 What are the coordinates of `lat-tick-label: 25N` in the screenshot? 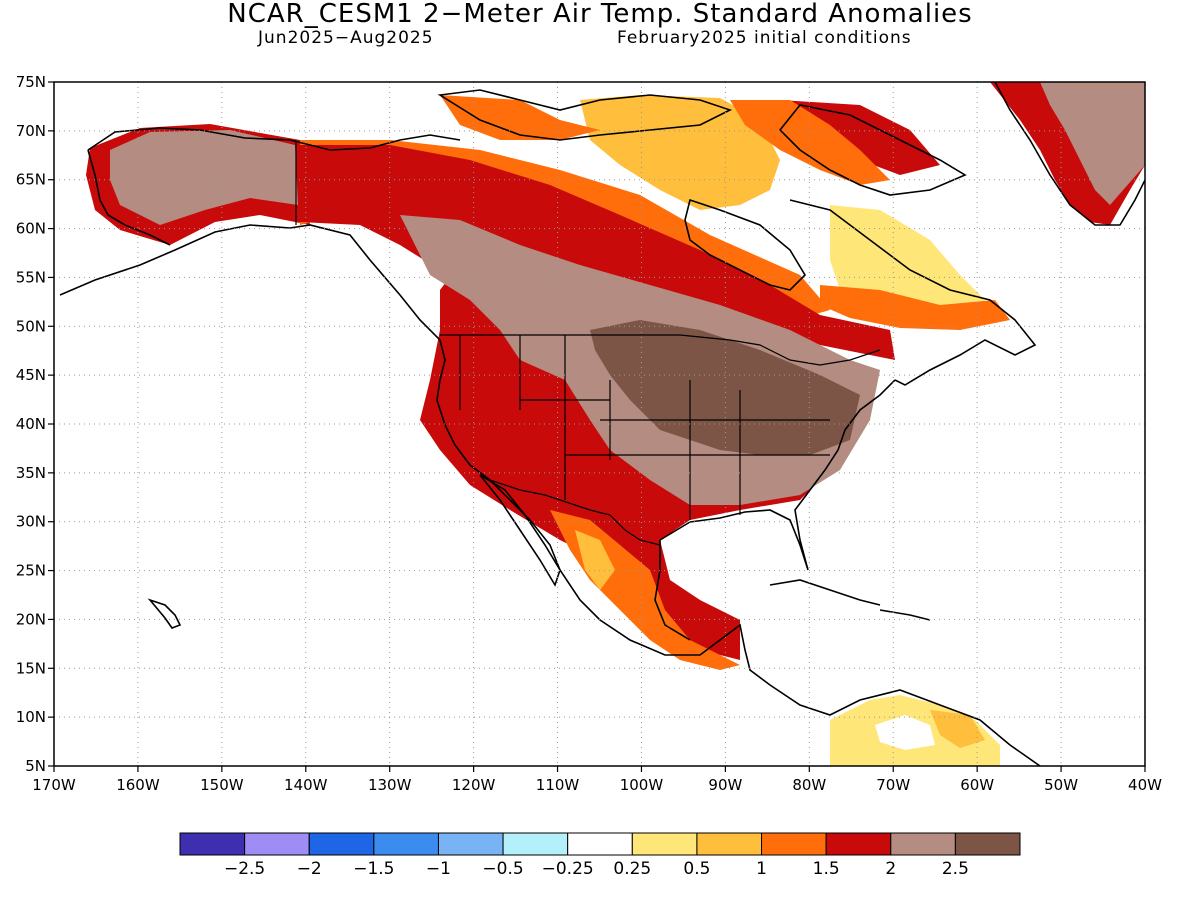 It's located at (31, 571).